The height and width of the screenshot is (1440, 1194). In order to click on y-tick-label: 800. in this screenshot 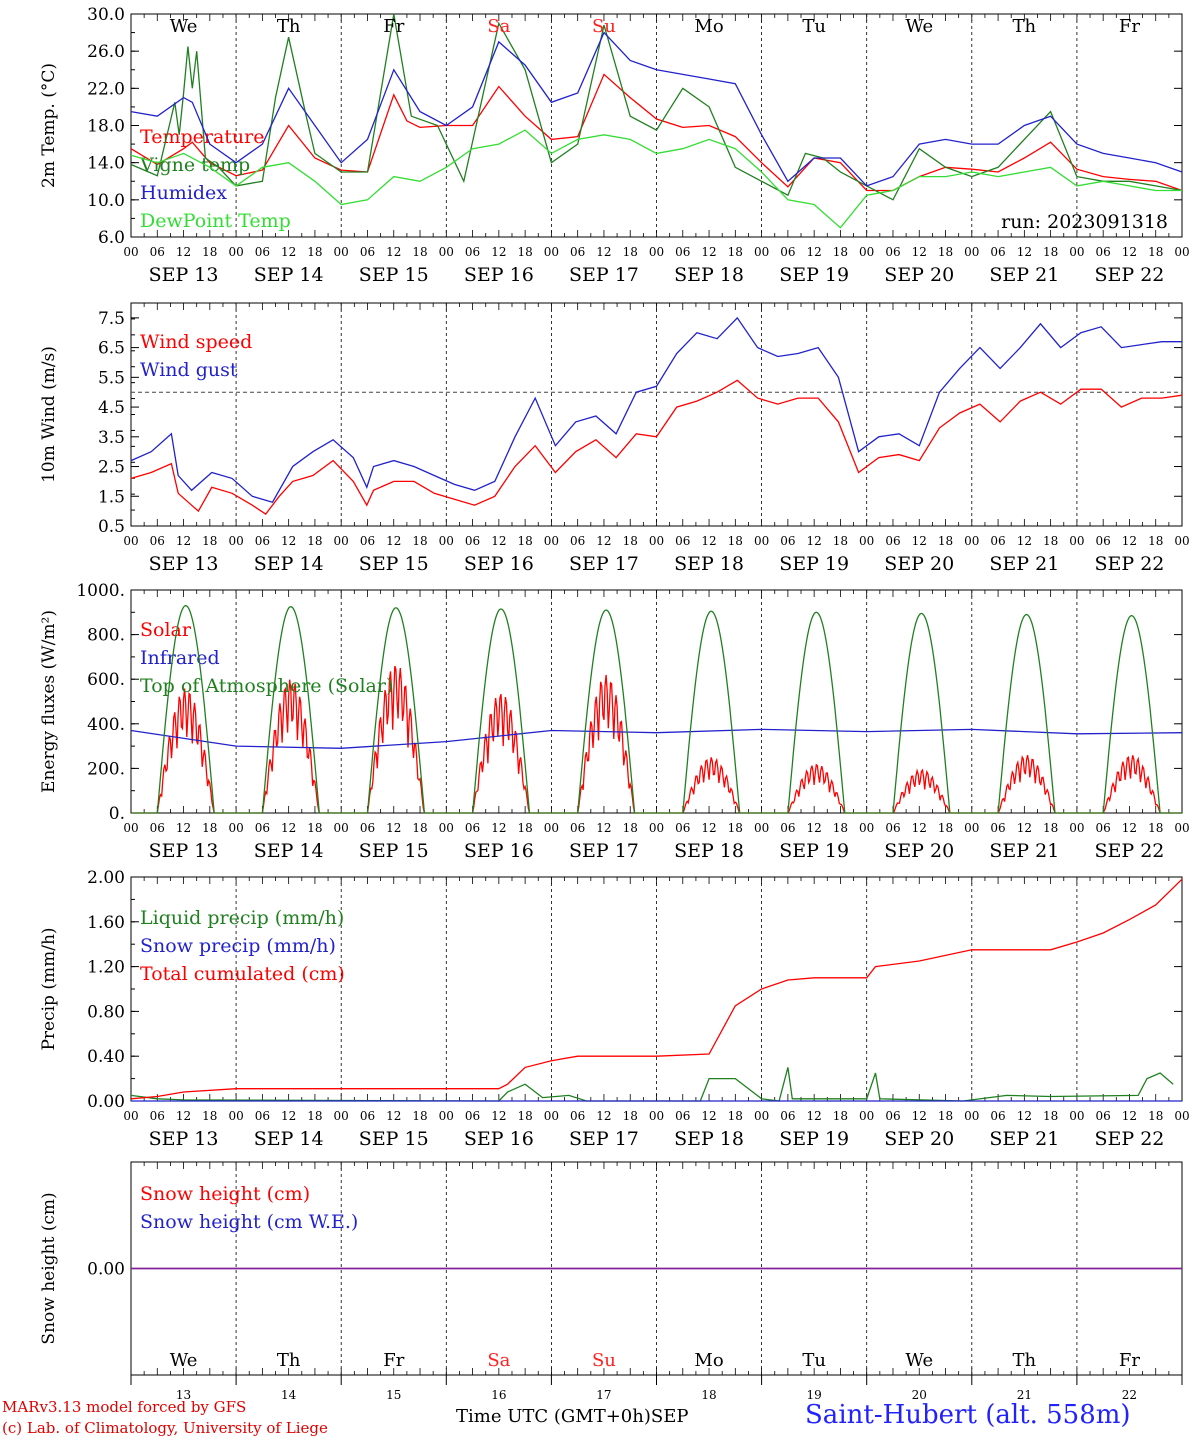, I will do `click(106, 636)`.